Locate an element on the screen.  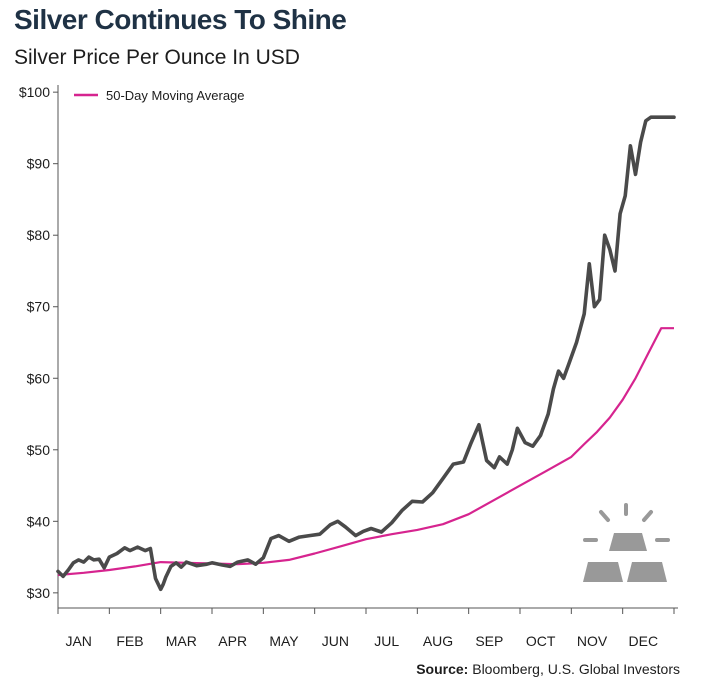
silver-bars-icon is located at coordinates (626, 542).